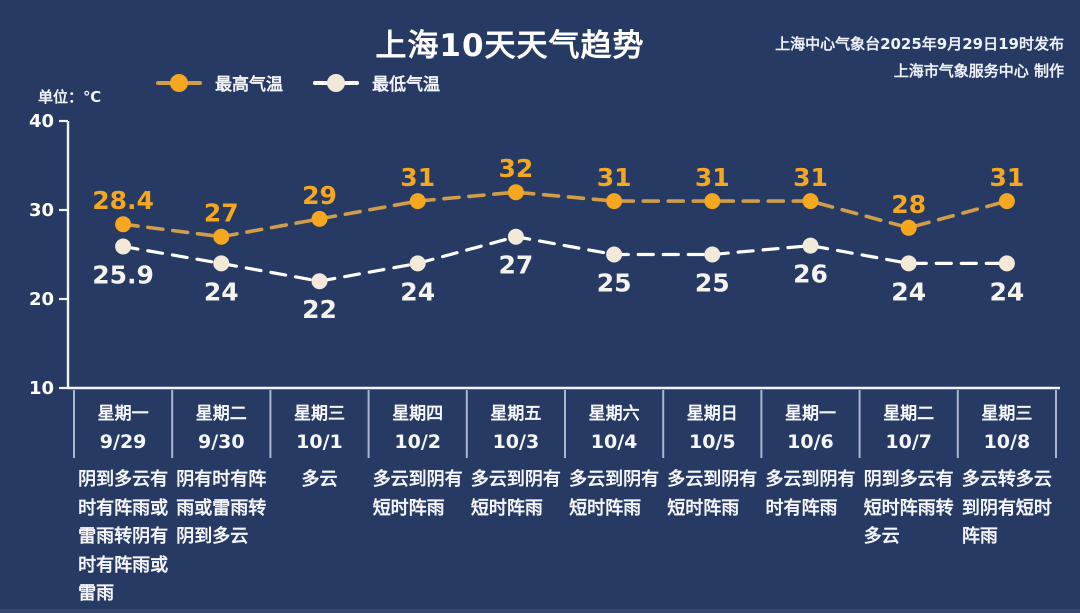 This screenshot has height=613, width=1080. What do you see at coordinates (516, 414) in the screenshot?
I see `weekday-label: 星期五` at bounding box center [516, 414].